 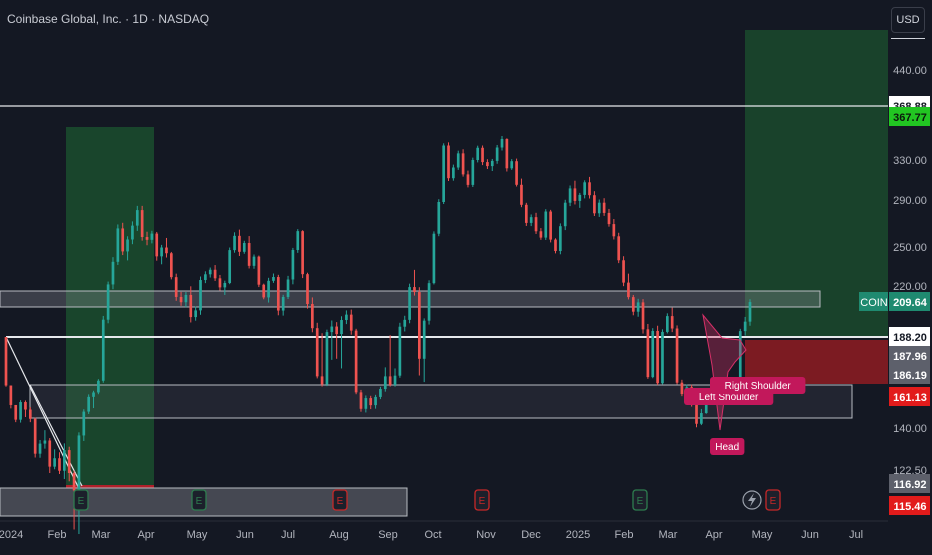 What do you see at coordinates (486, 535) in the screenshot?
I see `time-axis-label: Nov` at bounding box center [486, 535].